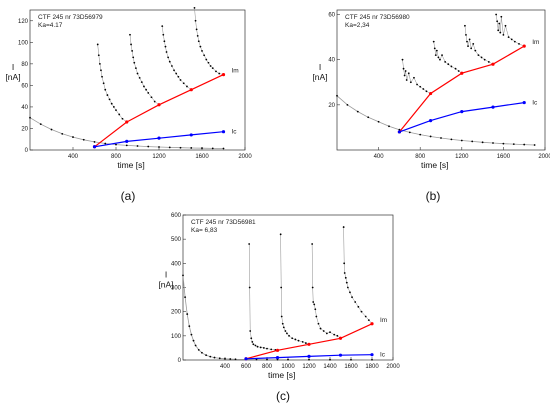 The width and height of the screenshot is (550, 409). Describe the element at coordinates (331, 106) in the screenshot. I see `panel-b-ytick-label-20: 20` at that location.